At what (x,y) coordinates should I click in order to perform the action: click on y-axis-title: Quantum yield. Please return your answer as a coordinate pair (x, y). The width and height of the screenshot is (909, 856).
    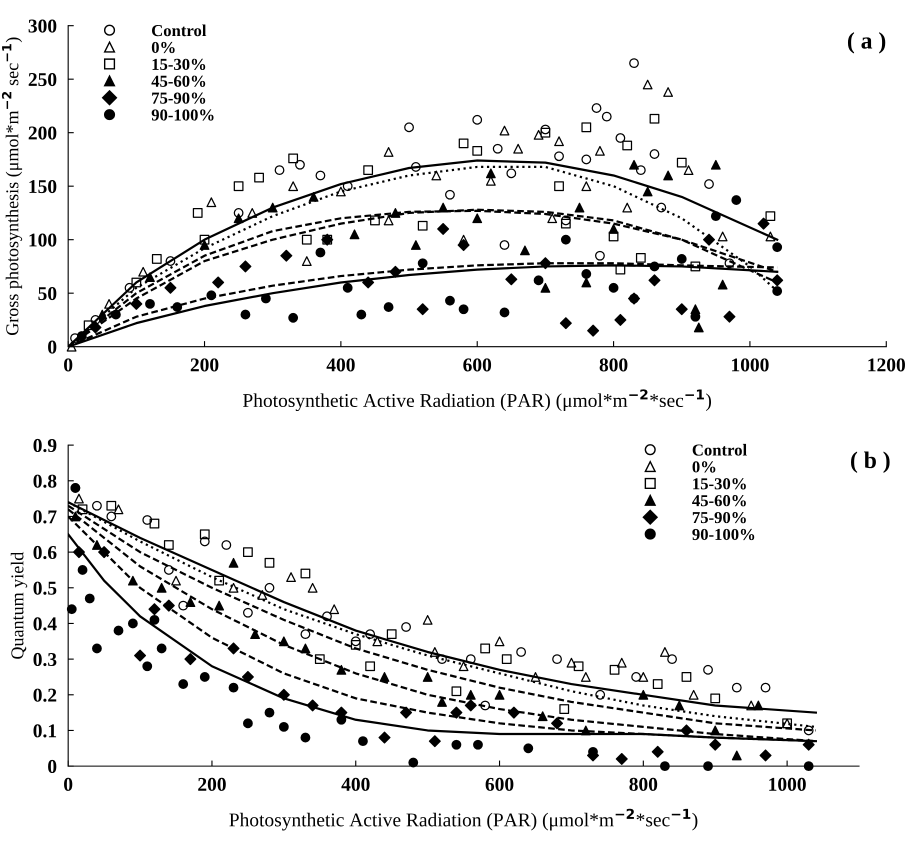
    Looking at the image, I should click on (19, 605).